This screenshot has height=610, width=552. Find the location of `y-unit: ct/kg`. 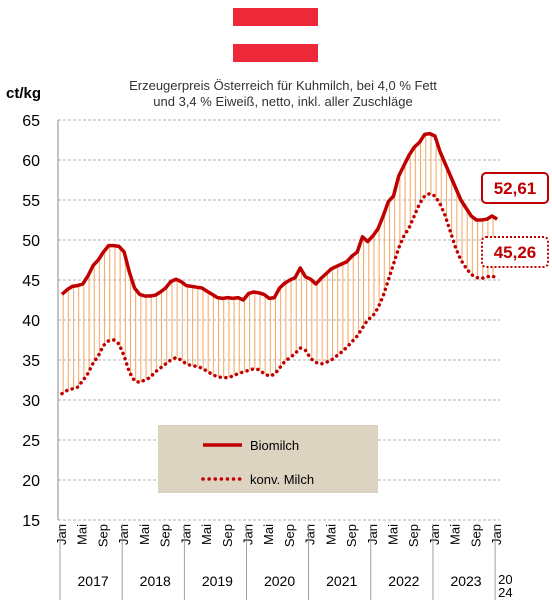

y-unit: ct/kg is located at coordinates (23, 93).